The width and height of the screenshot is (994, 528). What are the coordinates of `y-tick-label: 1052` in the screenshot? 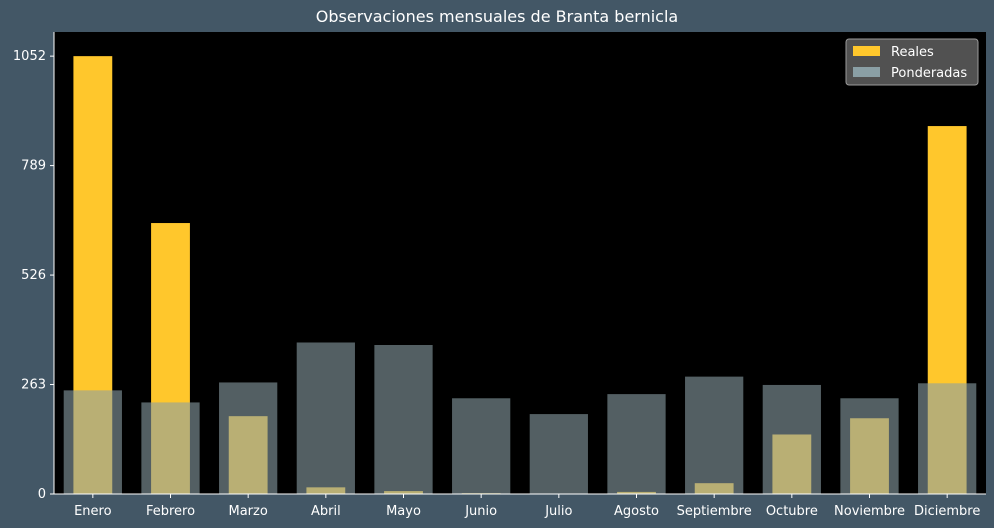 It's located at (29, 56).